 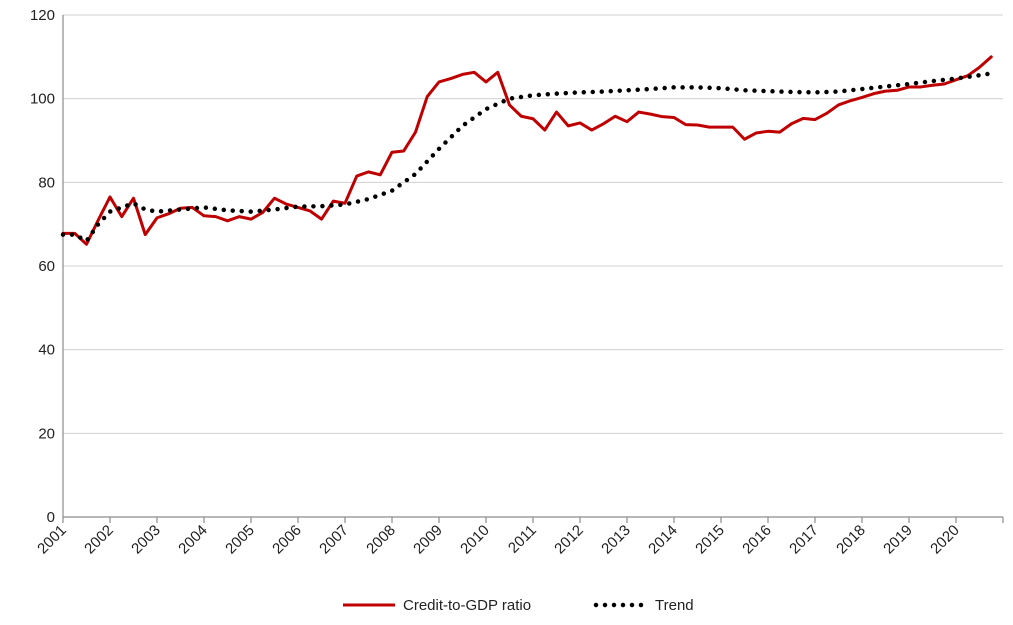 What do you see at coordinates (522, 539) in the screenshot?
I see `x-tick-label: 2011` at bounding box center [522, 539].